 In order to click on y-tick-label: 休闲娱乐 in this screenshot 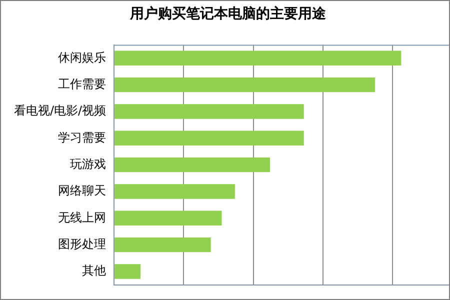, I will do `click(82, 57)`.